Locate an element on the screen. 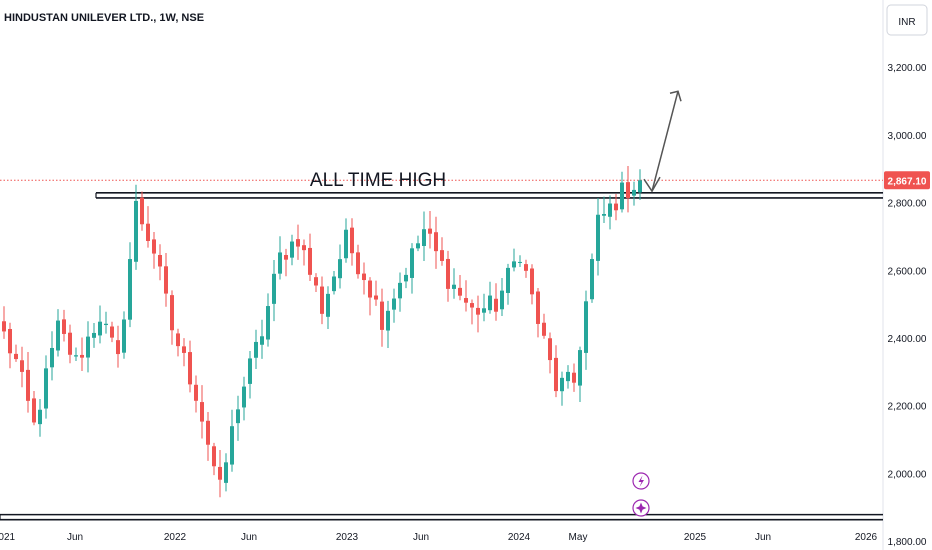 The width and height of the screenshot is (932, 550). y-tick-label: 2,000.00 is located at coordinates (907, 474).